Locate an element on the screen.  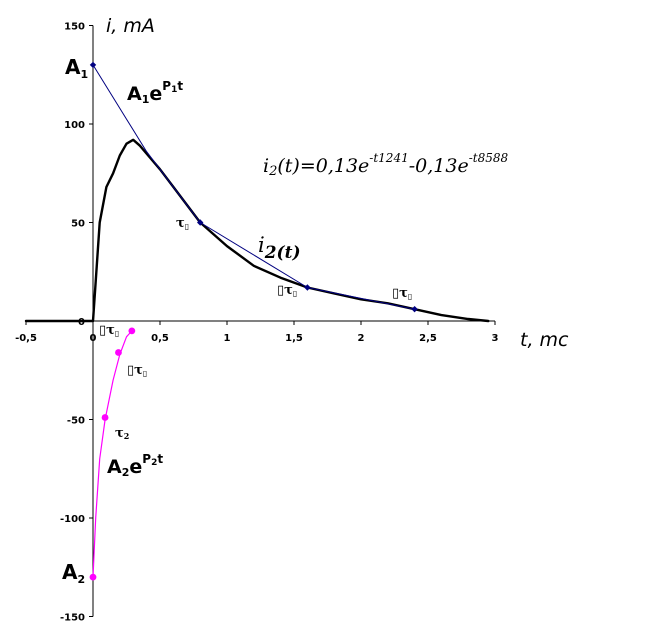
a2-exp-subscript: 2 is located at coordinates (126, 472).